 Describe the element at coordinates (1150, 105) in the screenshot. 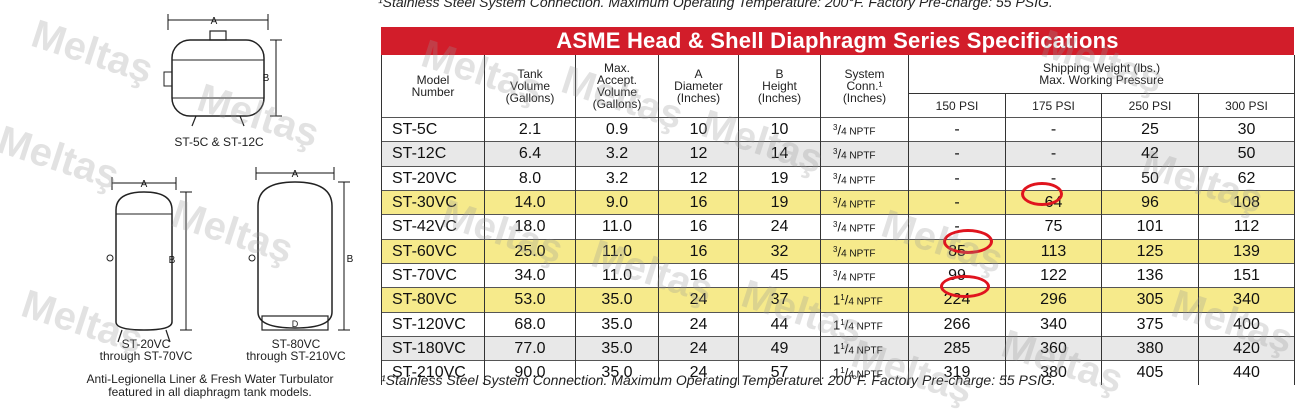

I see `header-250psi: 250 PSI` at that location.